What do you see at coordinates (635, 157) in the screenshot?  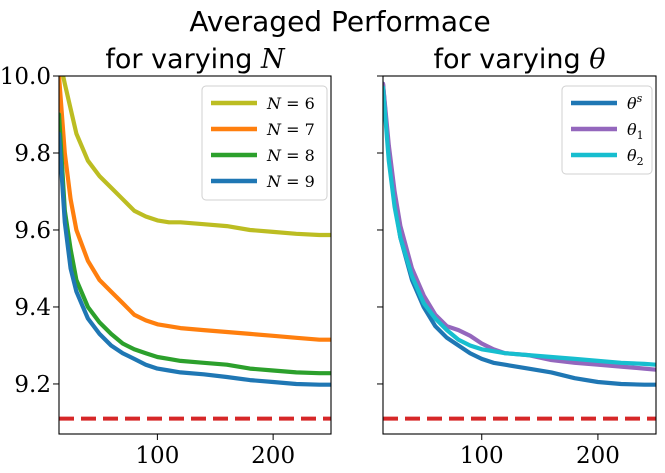 I see `legend-label: θ2` at bounding box center [635, 157].